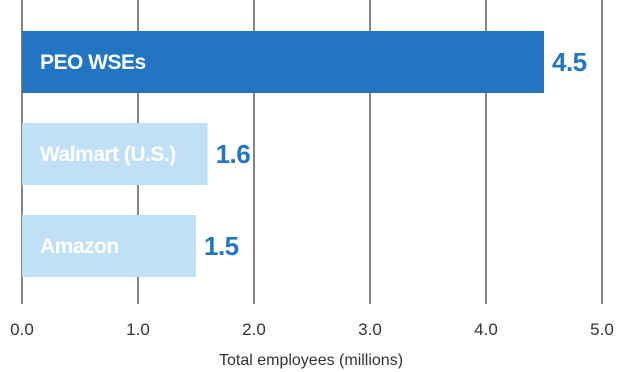 Image resolution: width=619 pixels, height=372 pixels. I want to click on x-tick-label: 2.0, so click(254, 329).